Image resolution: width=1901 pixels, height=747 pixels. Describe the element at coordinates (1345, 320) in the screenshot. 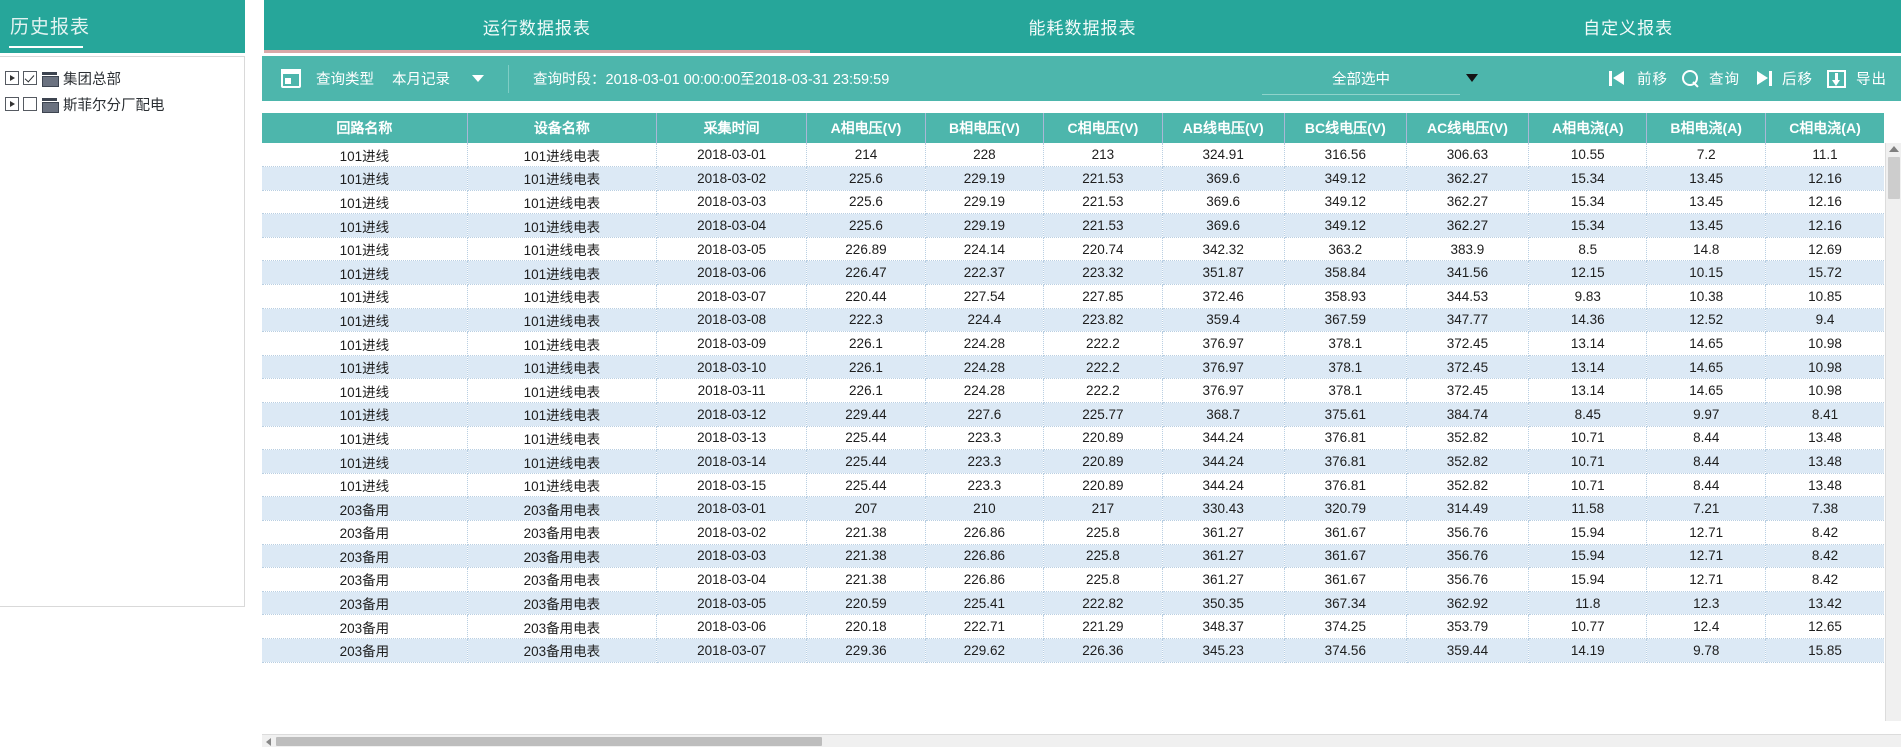

I see `table-cell: 367.59` at that location.